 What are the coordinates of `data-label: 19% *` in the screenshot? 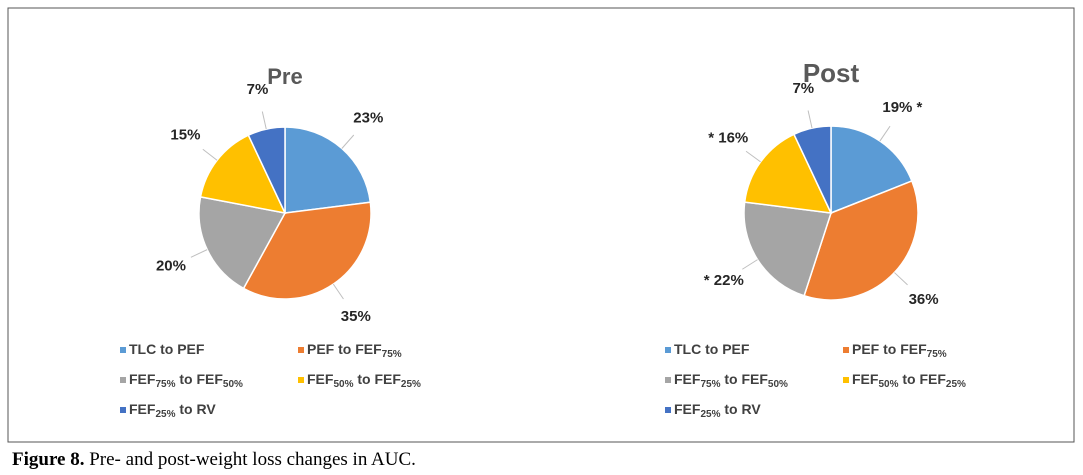 It's located at (902, 107).